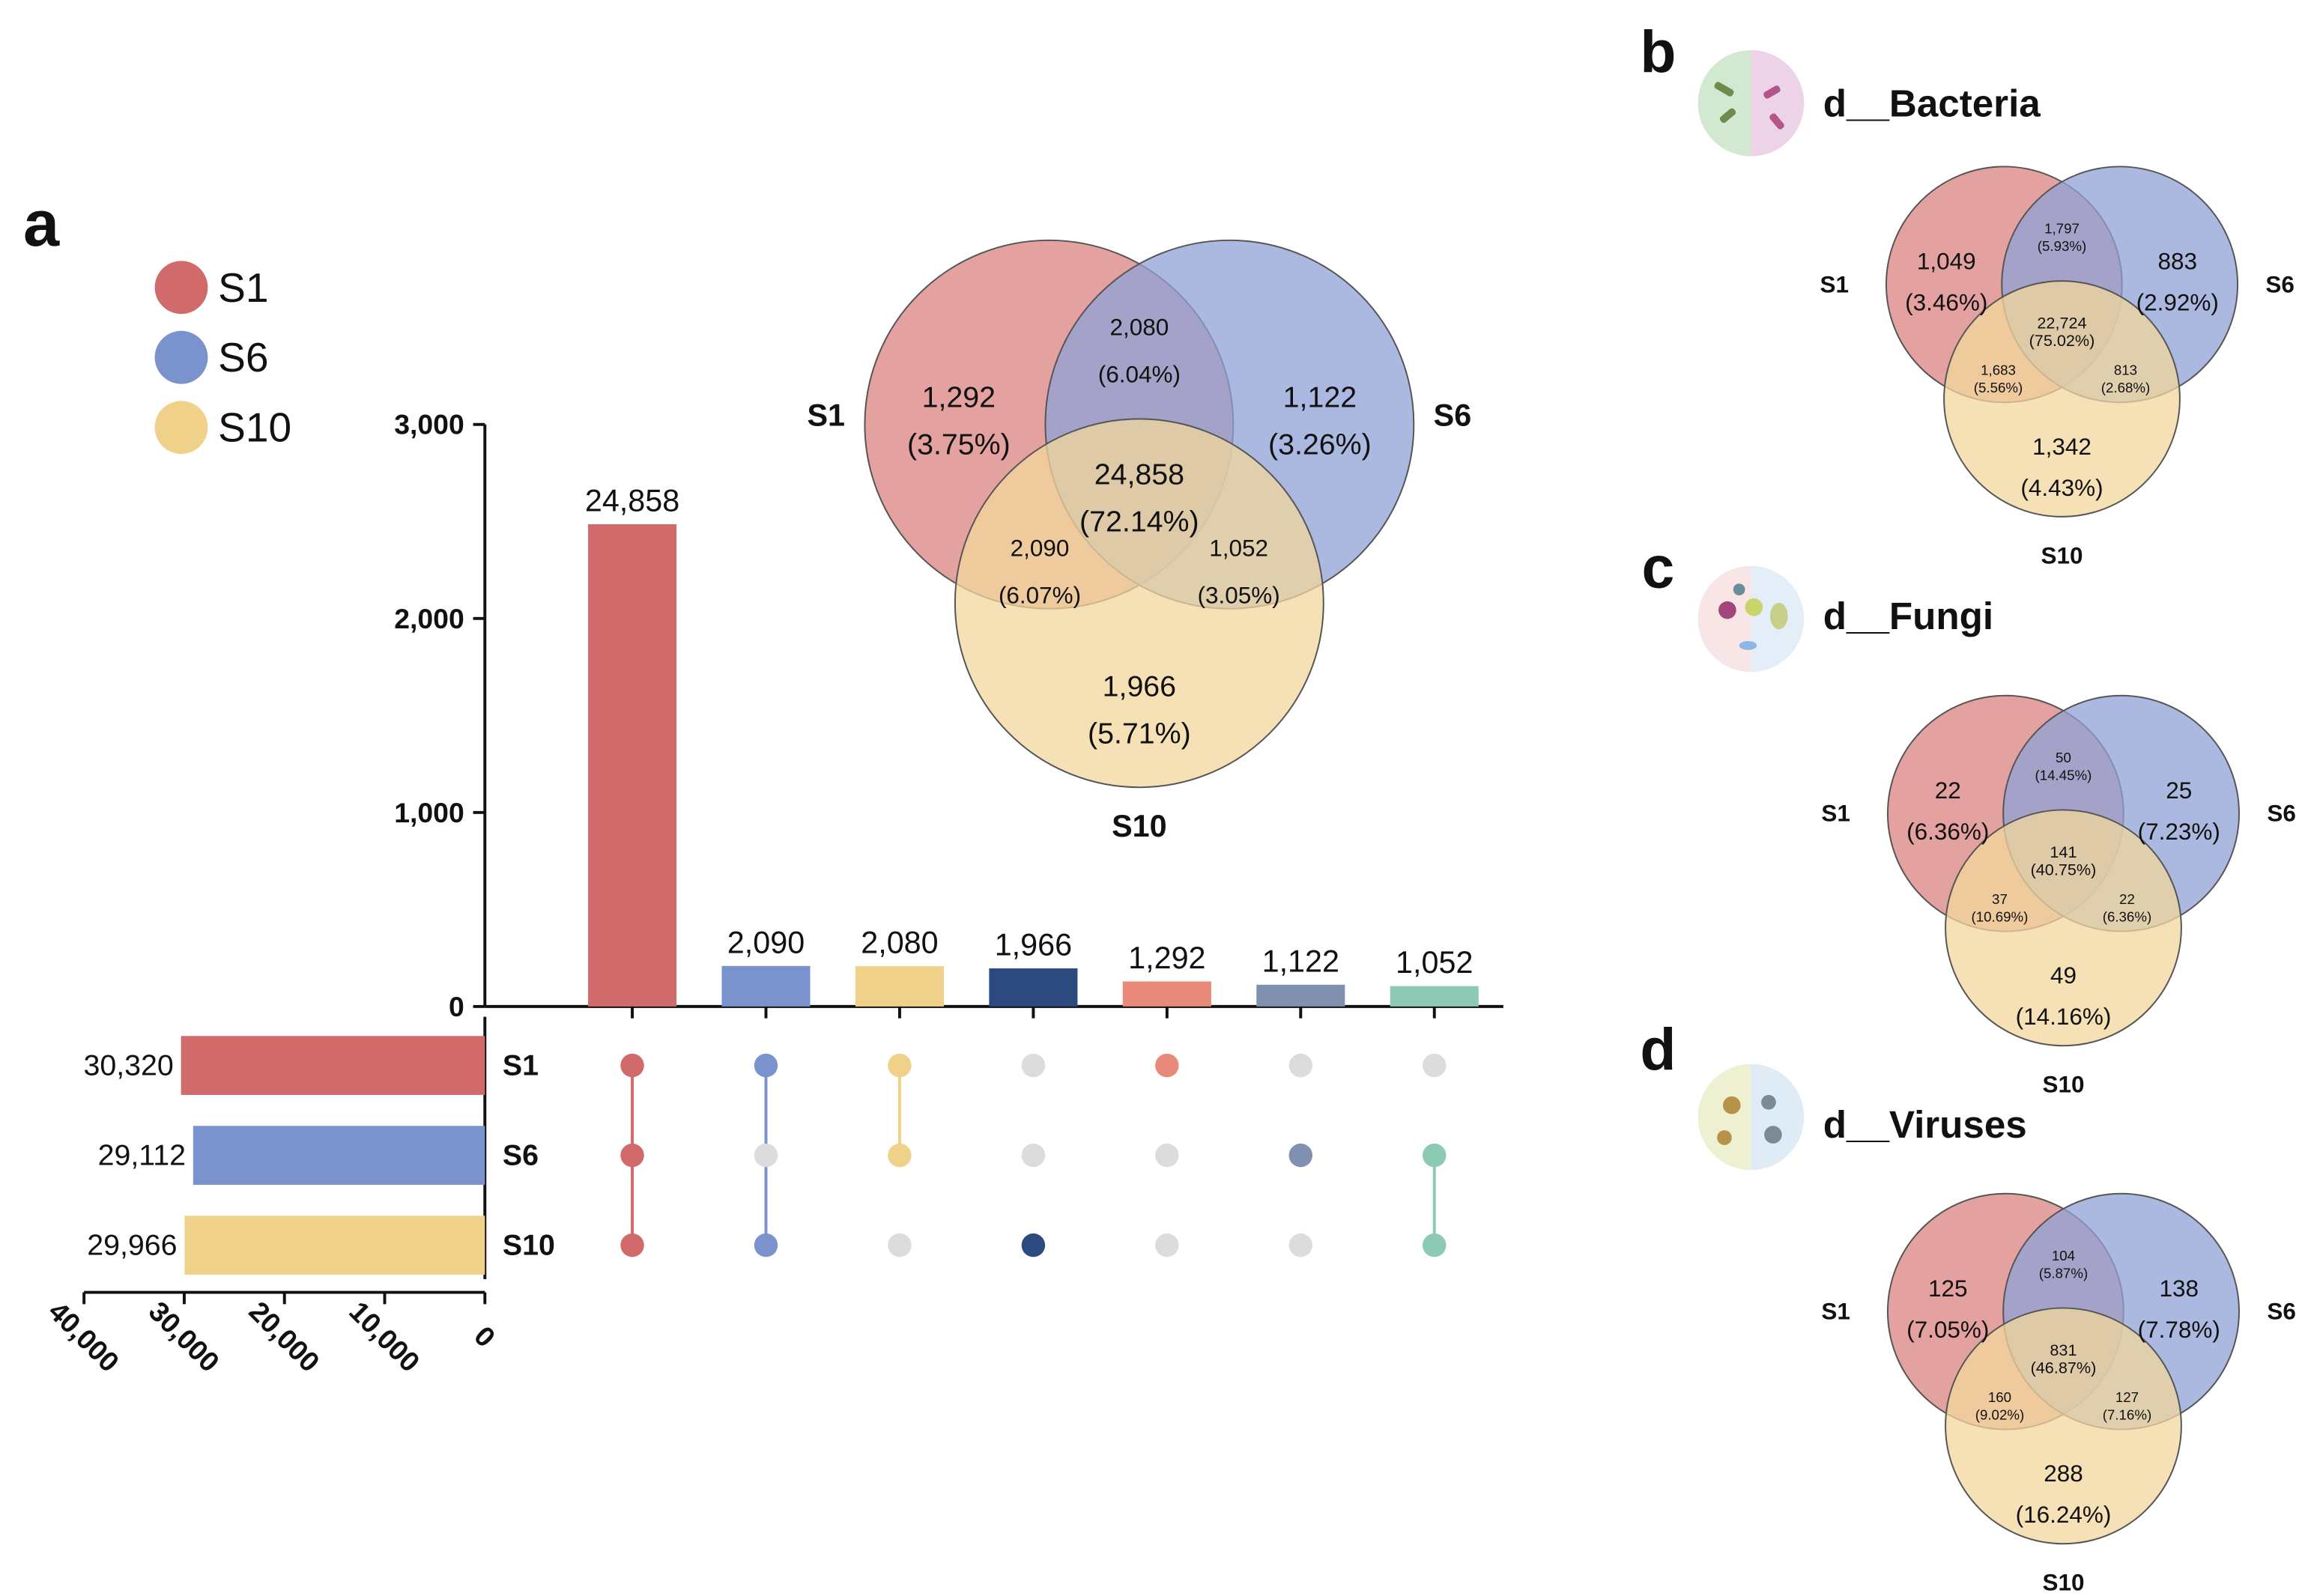 This screenshot has width=2311, height=1596. I want to click on region-value: 138, so click(2179, 1289).